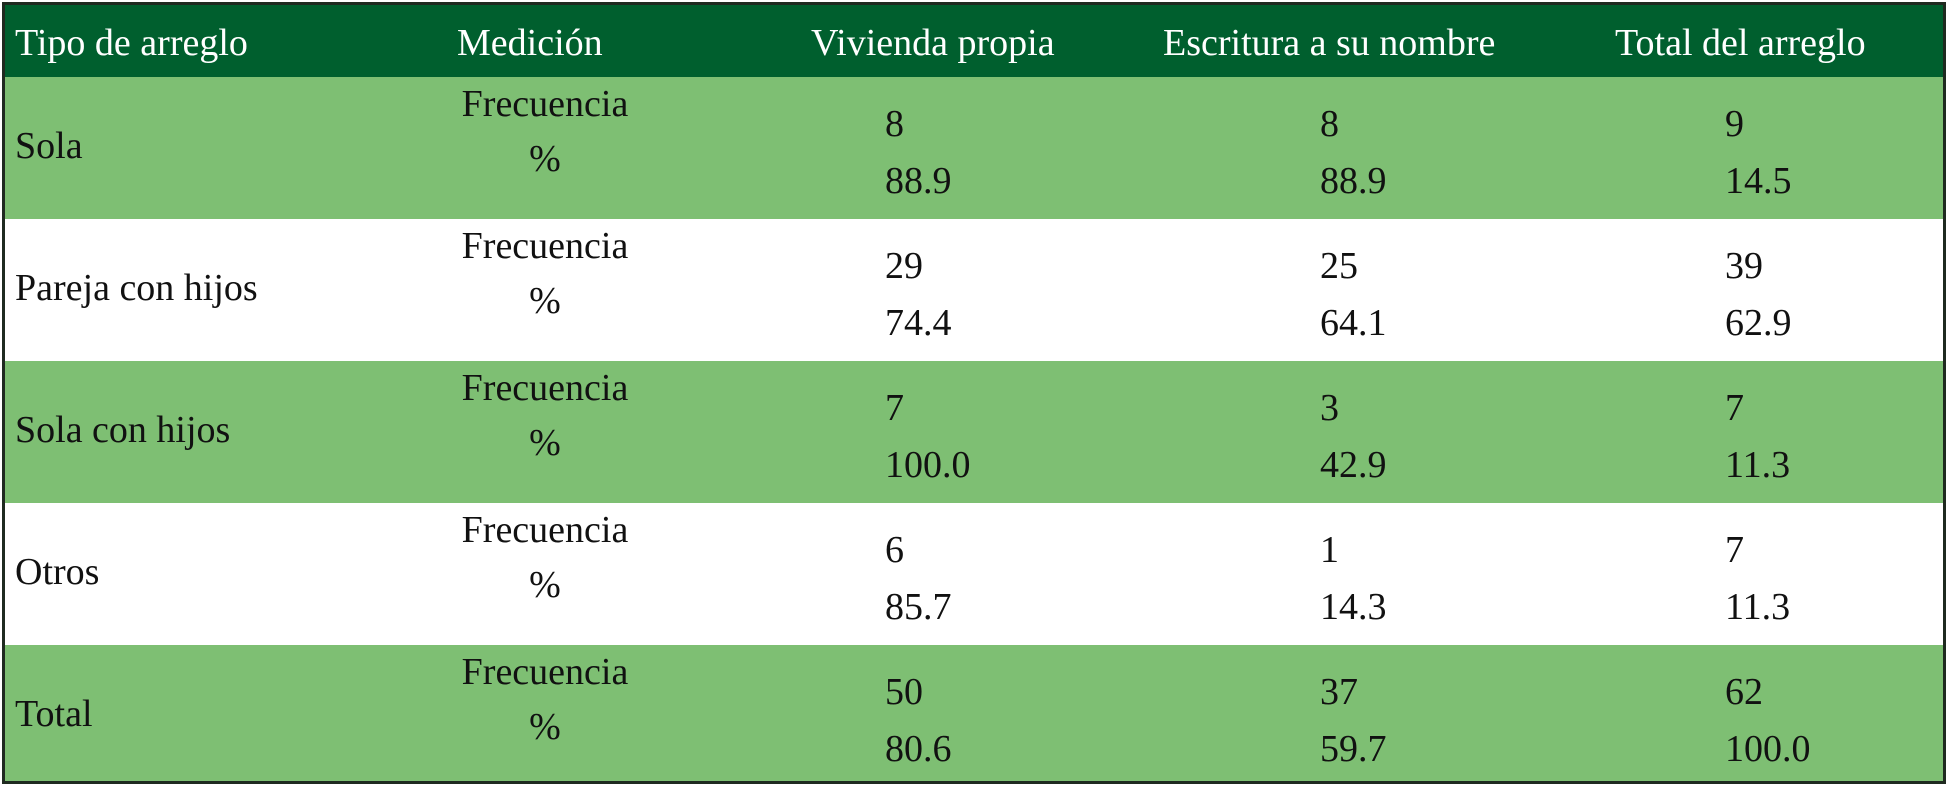  I want to click on own-home-percent: 88.9, so click(918, 181).